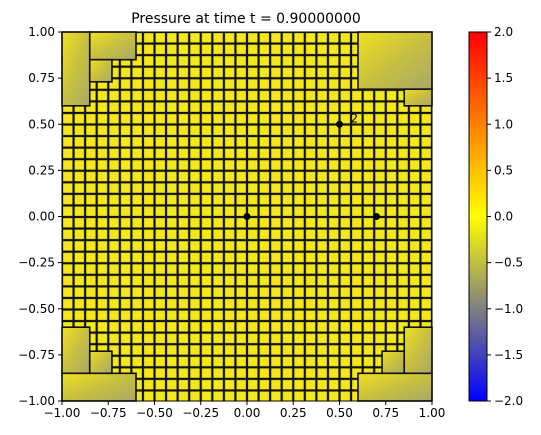 Image resolution: width=541 pixels, height=435 pixels. What do you see at coordinates (432, 413) in the screenshot?
I see `x-tick-label-8: 1.00` at bounding box center [432, 413].